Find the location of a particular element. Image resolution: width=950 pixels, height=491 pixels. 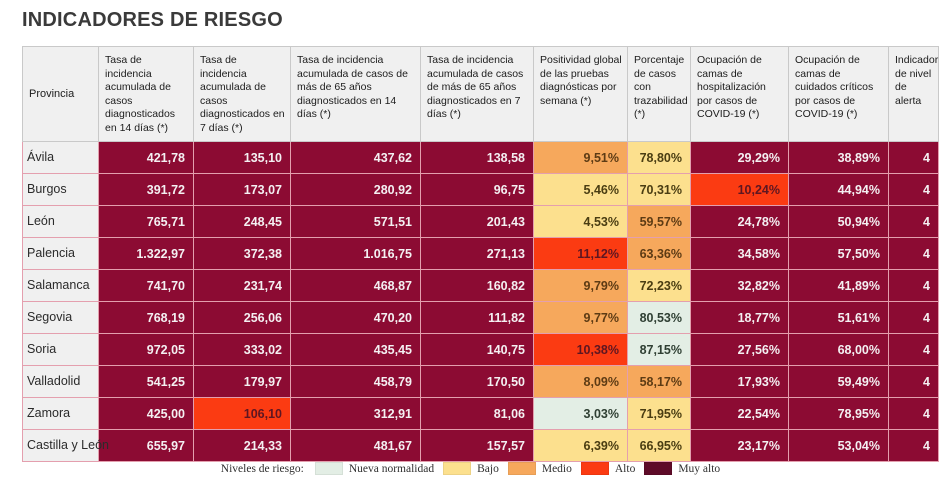

cell-value: 280,92 is located at coordinates (355, 189).